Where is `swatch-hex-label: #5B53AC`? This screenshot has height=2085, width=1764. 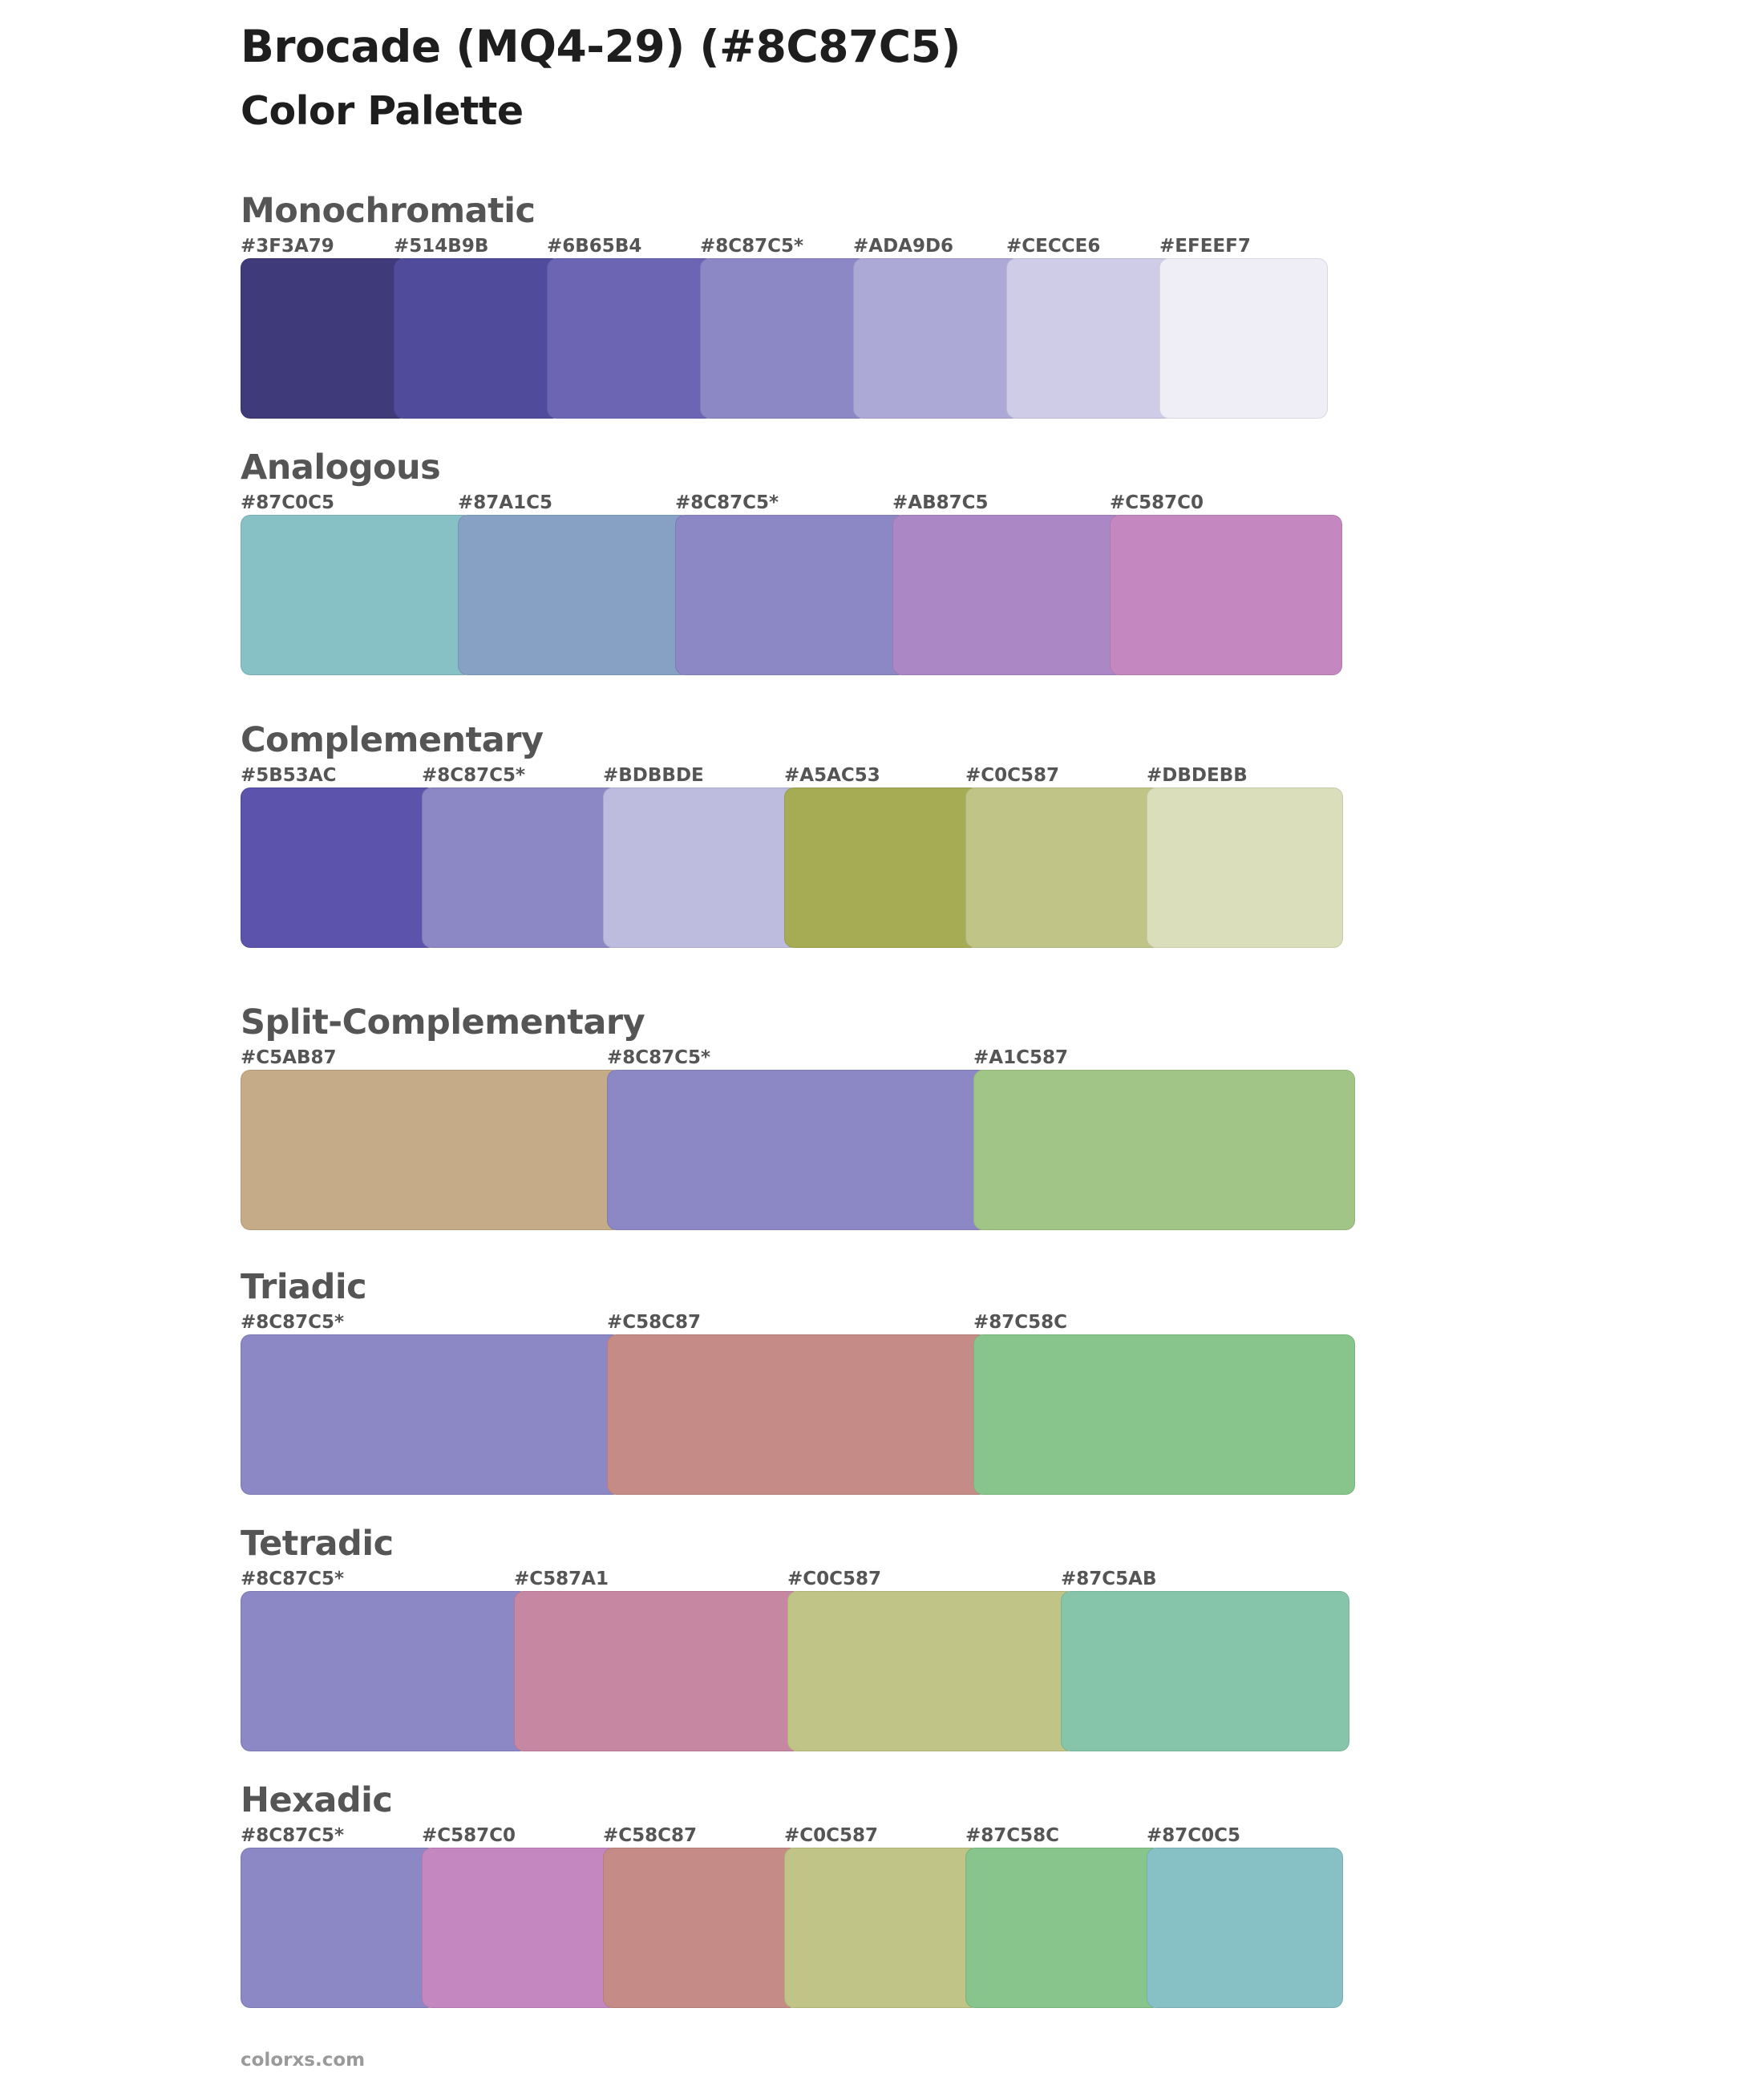
swatch-hex-label: #5B53AC is located at coordinates (289, 776).